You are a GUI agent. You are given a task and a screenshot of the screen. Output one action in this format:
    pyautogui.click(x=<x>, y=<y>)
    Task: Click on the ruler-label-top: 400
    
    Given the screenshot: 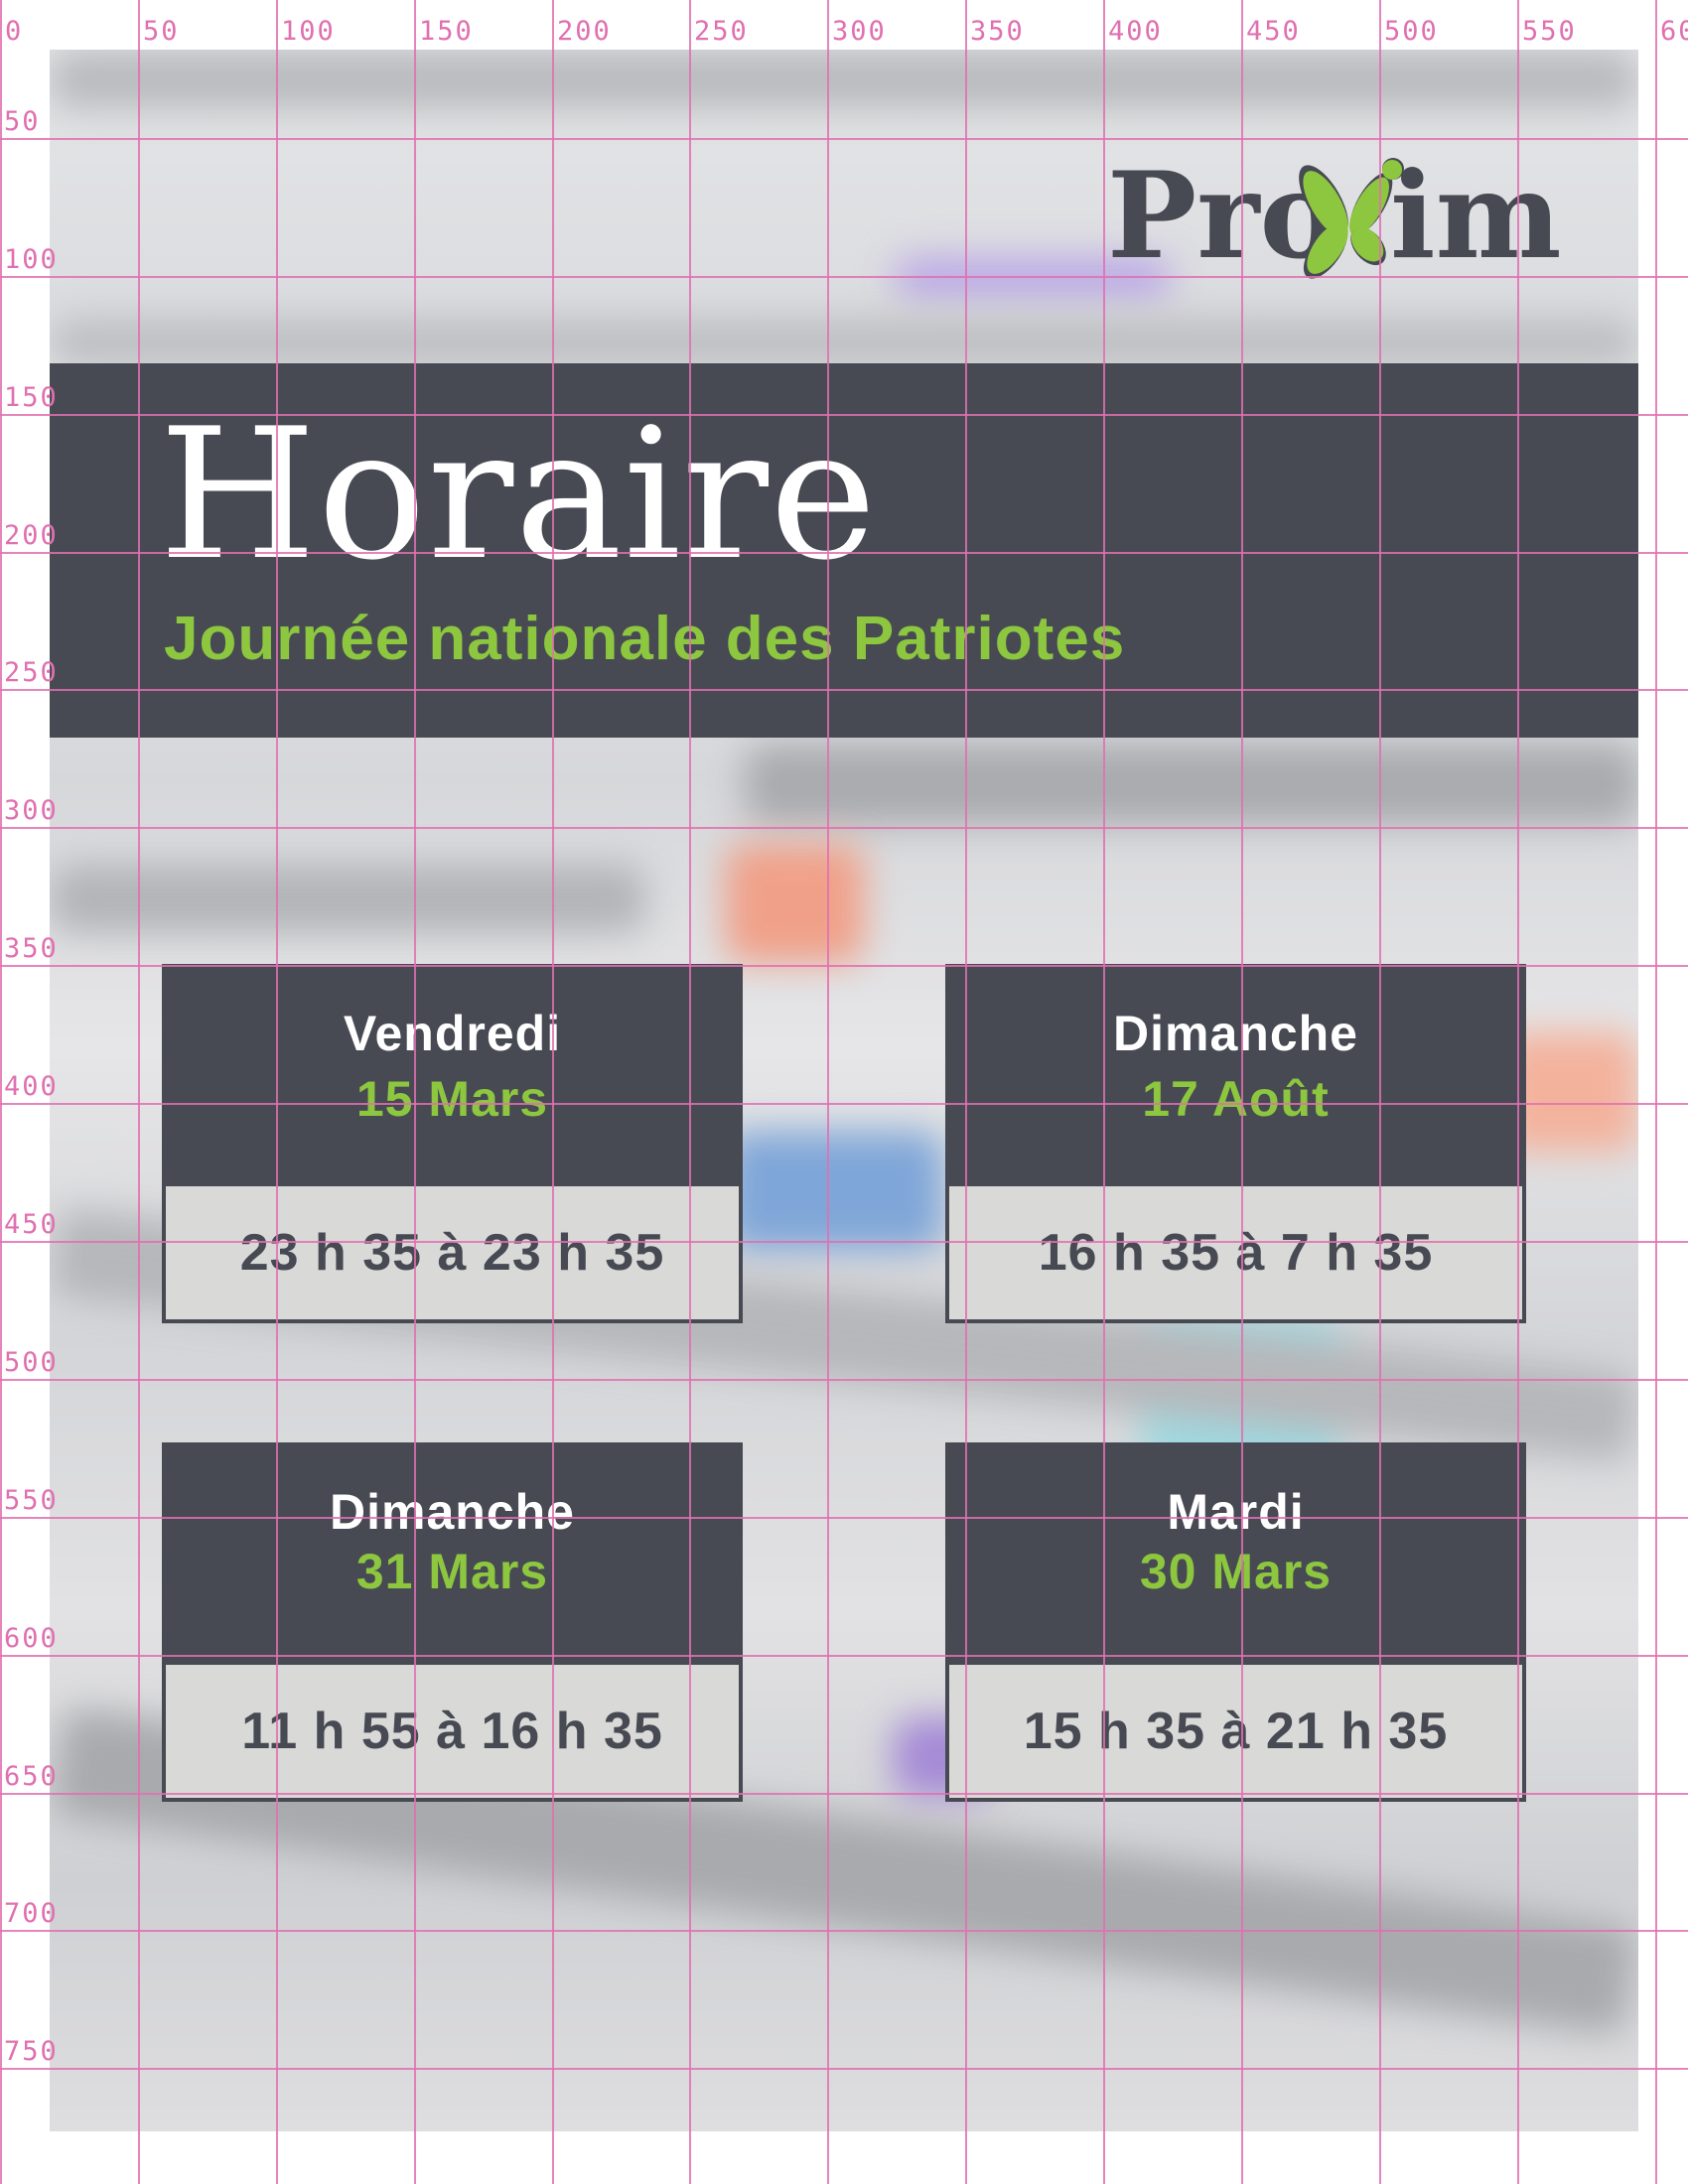 What is the action you would take?
    pyautogui.click(x=1135, y=31)
    